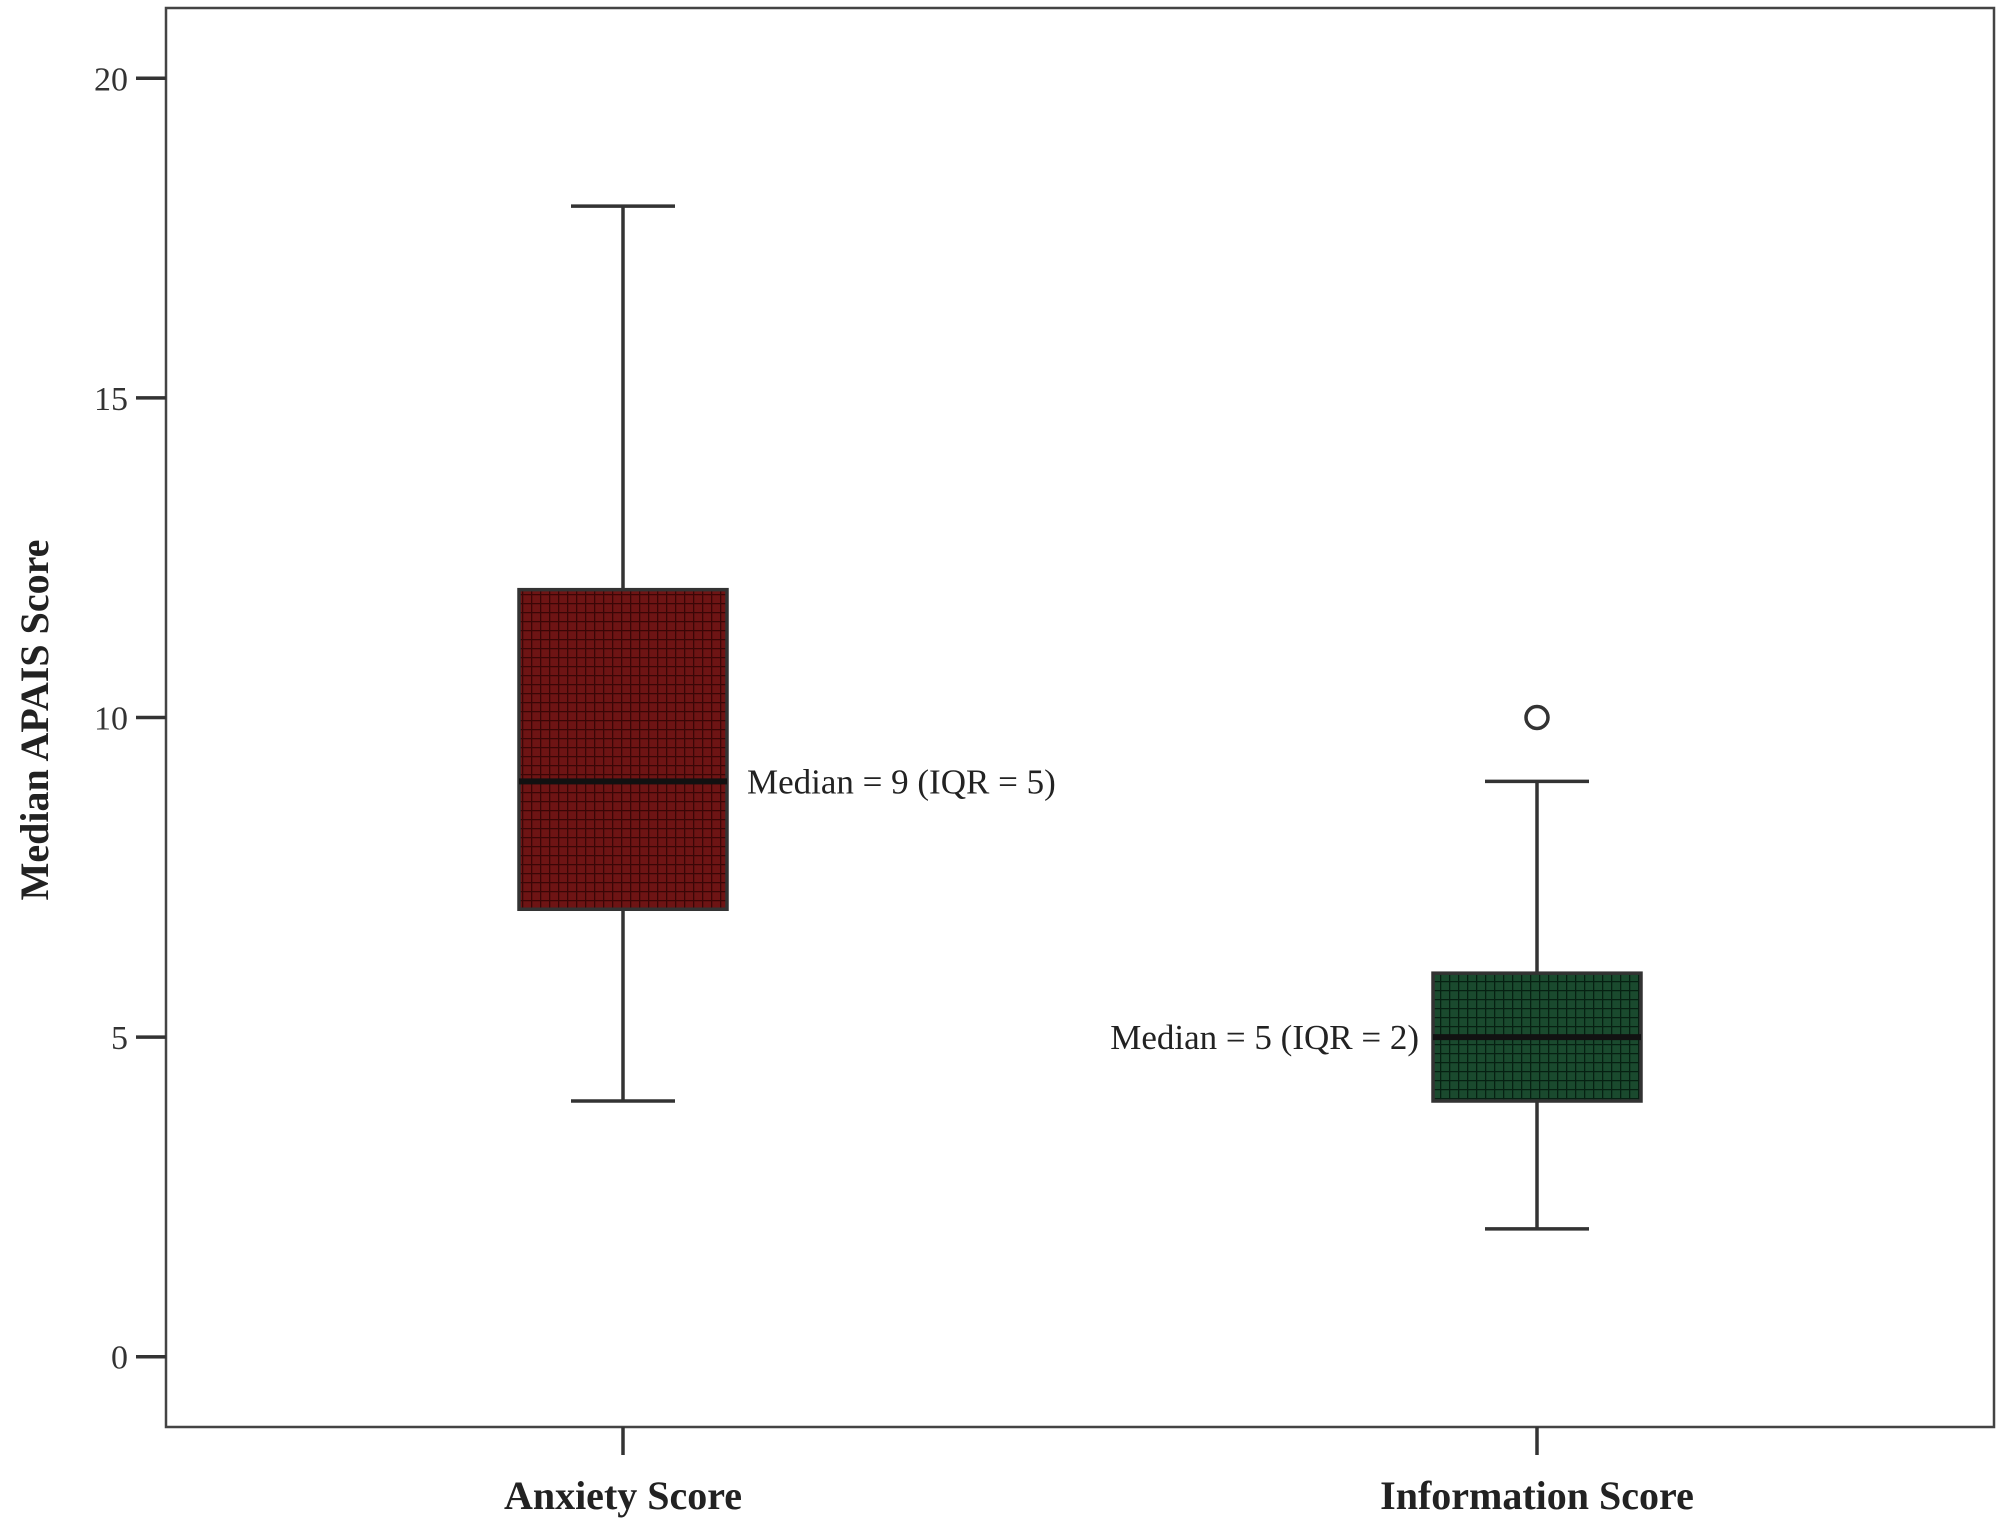  What do you see at coordinates (1099, 1472) in the screenshot?
I see `x-axis: Anxiety Score Information Score` at bounding box center [1099, 1472].